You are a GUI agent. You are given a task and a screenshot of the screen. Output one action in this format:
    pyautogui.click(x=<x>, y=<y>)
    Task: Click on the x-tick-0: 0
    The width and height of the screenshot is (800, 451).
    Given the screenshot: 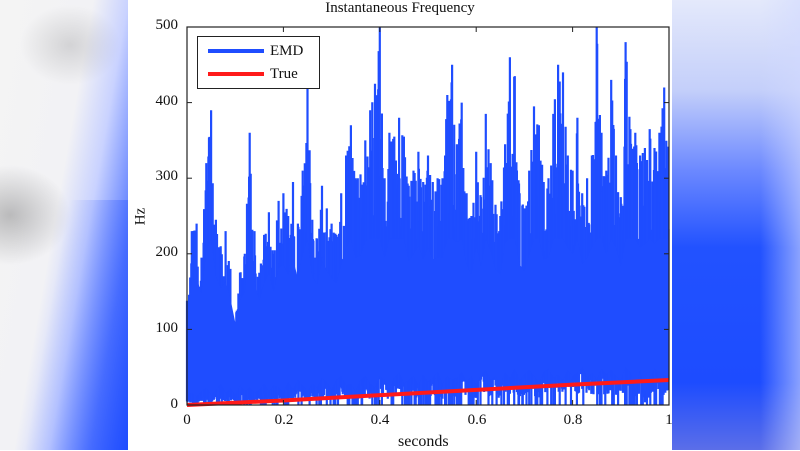 What is the action you would take?
    pyautogui.click(x=187, y=420)
    